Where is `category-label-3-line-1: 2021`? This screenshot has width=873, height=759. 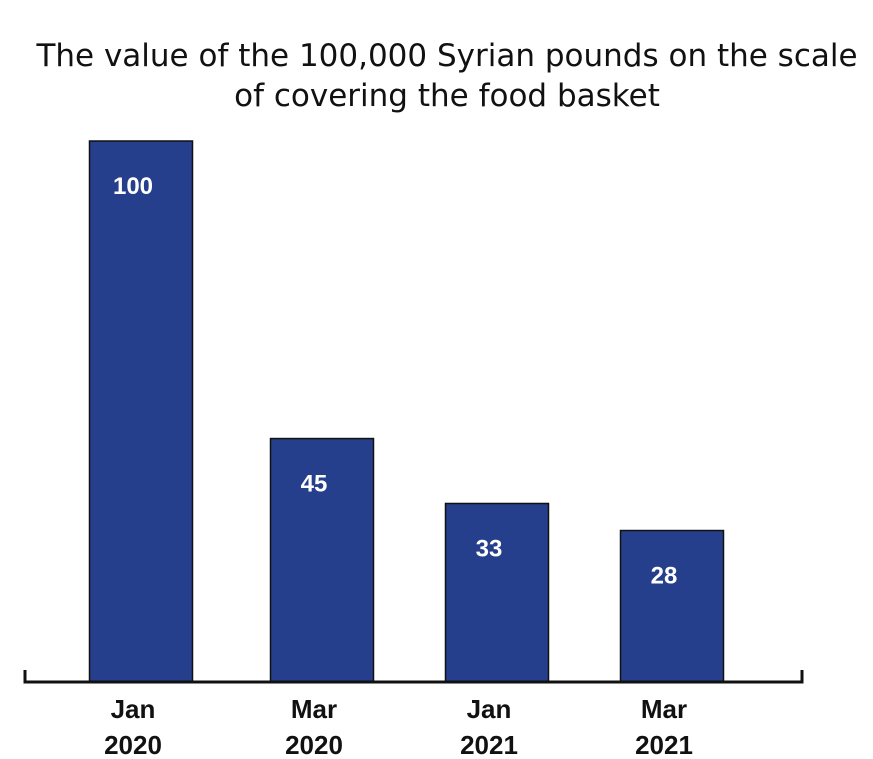
category-label-3-line-1: 2021 is located at coordinates (664, 744).